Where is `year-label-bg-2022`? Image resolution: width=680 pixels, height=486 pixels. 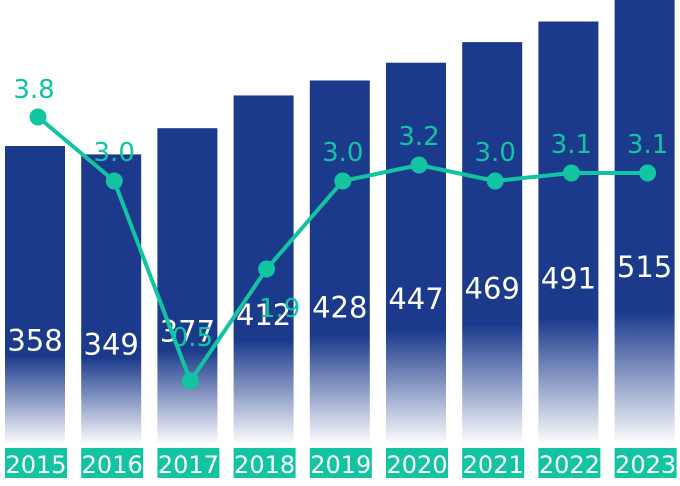 year-label-bg-2022 is located at coordinates (569, 463).